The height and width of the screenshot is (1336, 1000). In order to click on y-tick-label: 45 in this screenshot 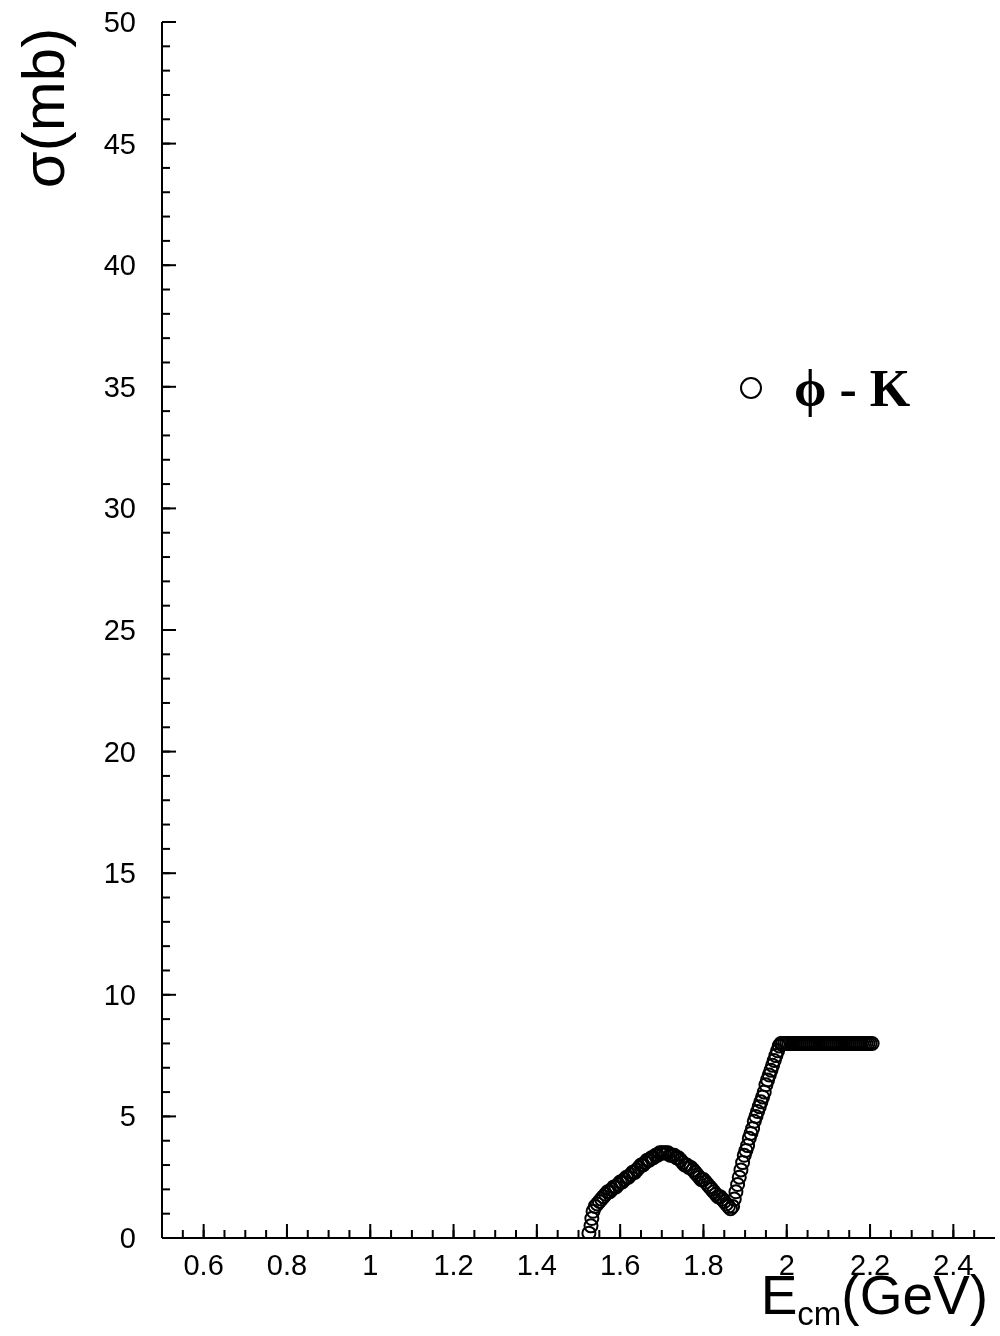, I will do `click(119, 143)`.